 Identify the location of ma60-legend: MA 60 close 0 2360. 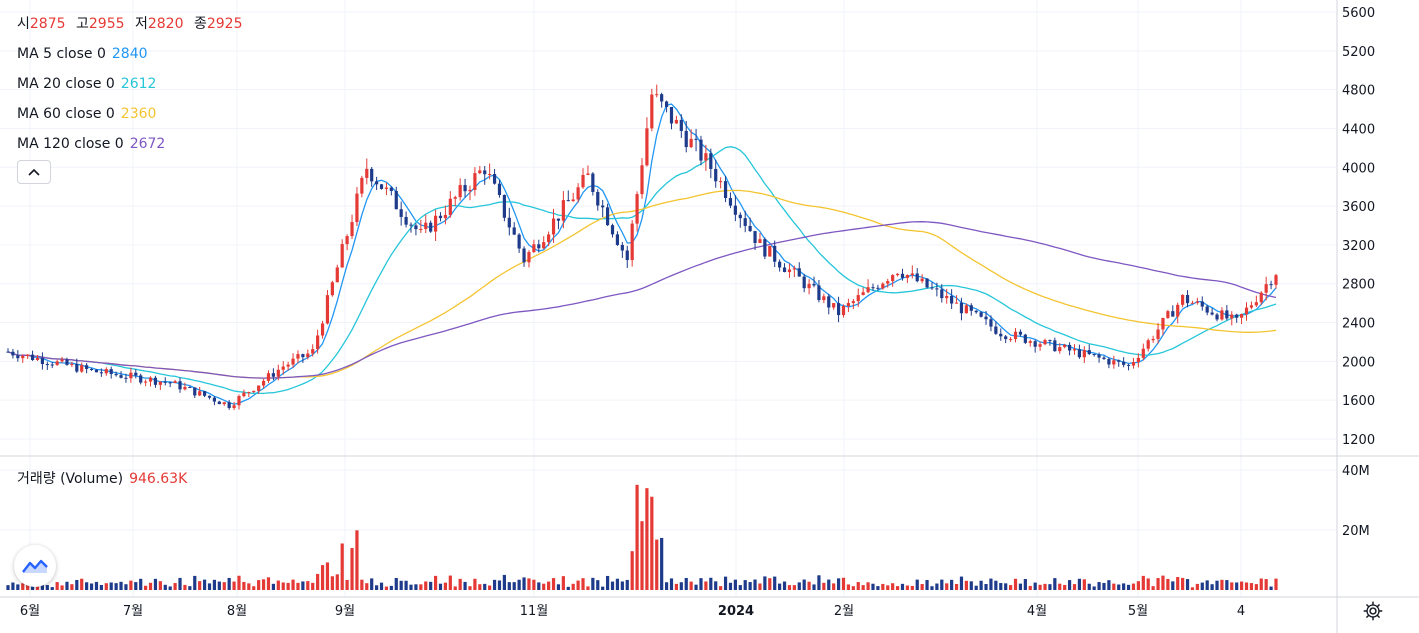
(86, 114).